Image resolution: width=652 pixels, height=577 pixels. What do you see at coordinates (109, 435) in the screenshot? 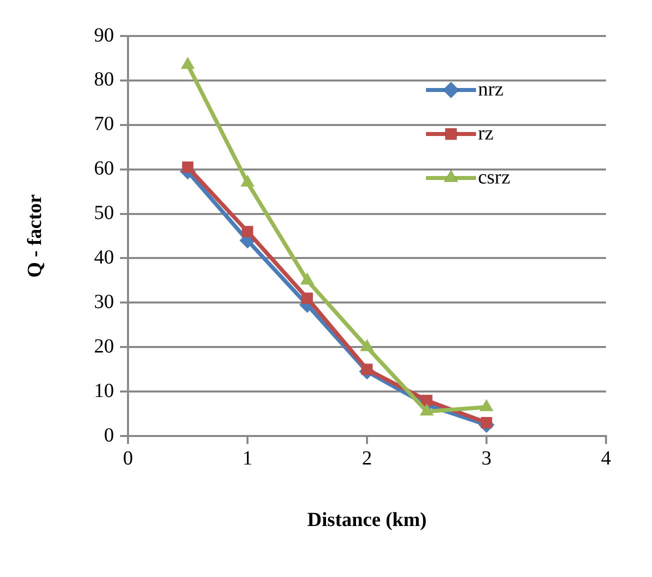
I see `y-tick-label: 0` at bounding box center [109, 435].